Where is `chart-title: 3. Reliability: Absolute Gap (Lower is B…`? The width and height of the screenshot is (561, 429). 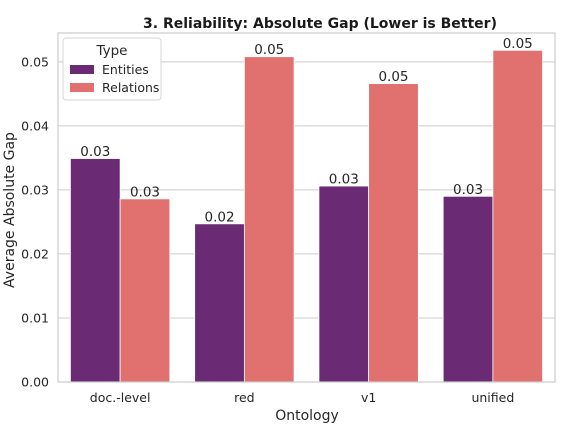 chart-title: 3. Reliability: Absolute Gap (Lower is B… is located at coordinates (320, 24).